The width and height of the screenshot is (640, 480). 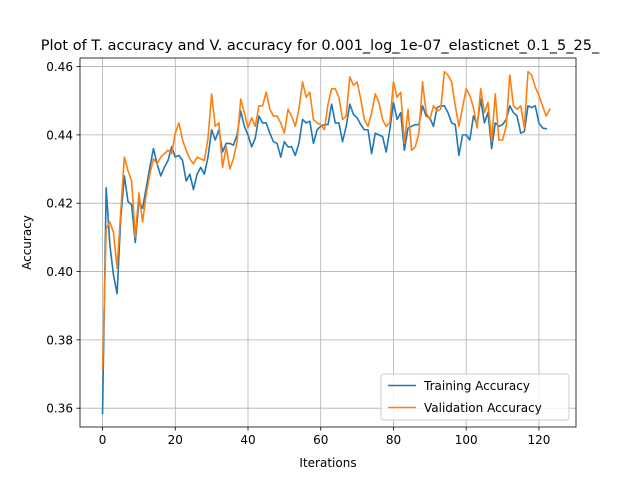 I want to click on legend: Training Accuracy Validation Accuracy, so click(x=475, y=397).